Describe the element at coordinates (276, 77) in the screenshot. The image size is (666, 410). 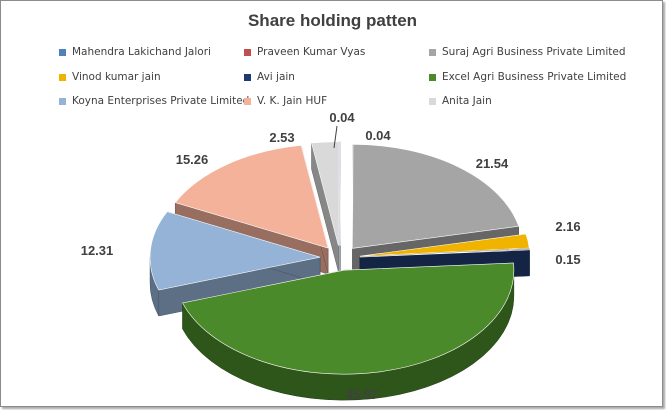
I see `legend-label: Avi jain` at that location.